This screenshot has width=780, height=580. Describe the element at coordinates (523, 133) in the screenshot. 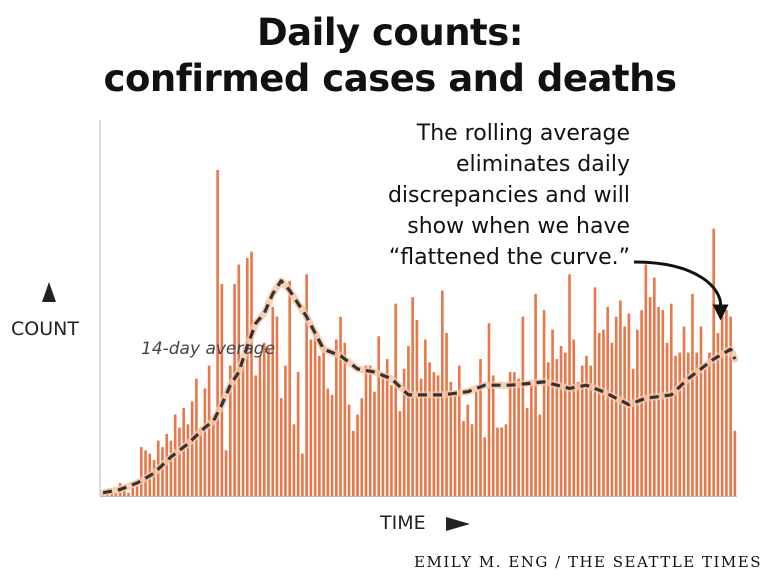

I see `annotation-line-1: The rolling average` at that location.